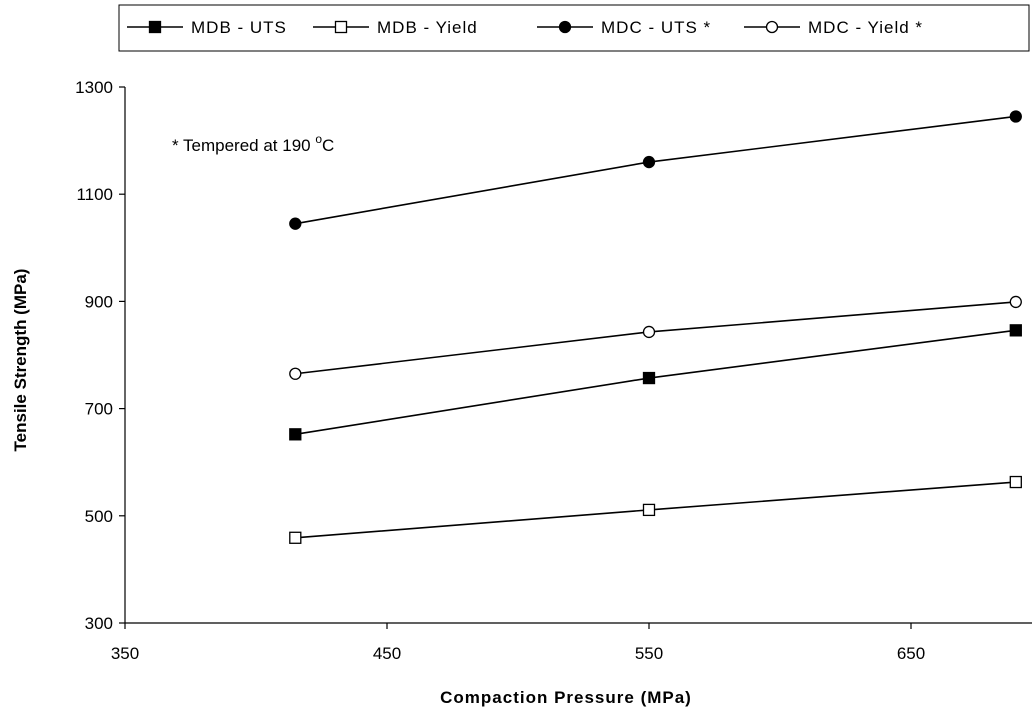 The width and height of the screenshot is (1032, 713). What do you see at coordinates (243, 145) in the screenshot?
I see `annotation-prefix: * Tempered at 190` at bounding box center [243, 145].